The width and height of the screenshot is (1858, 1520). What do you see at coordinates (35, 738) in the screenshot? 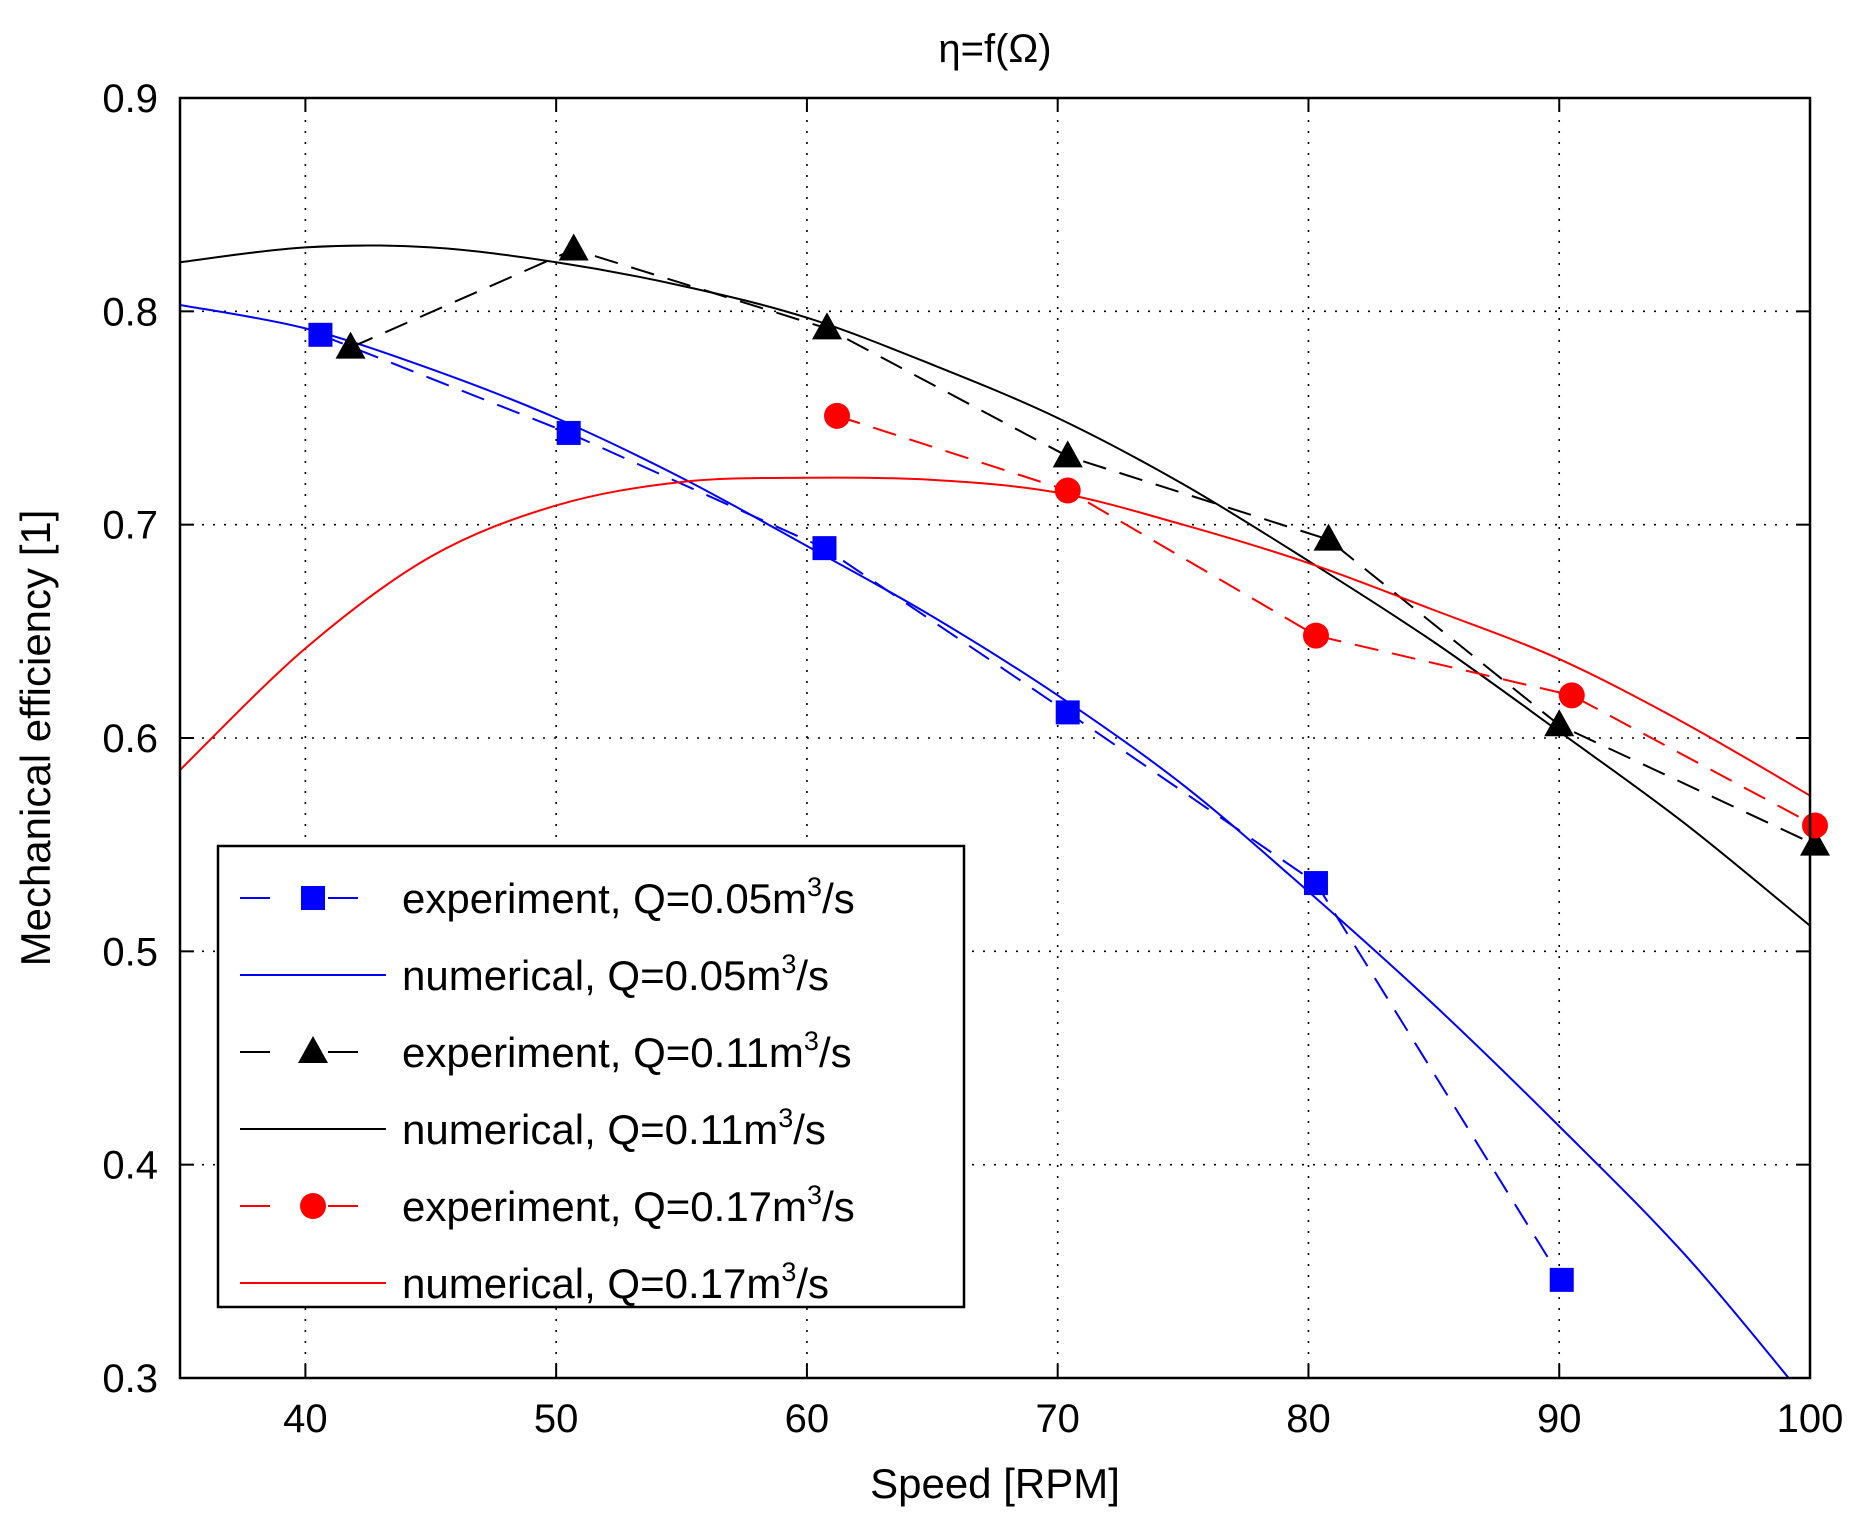
I see `y-axis-title: Mechanical efficiency [1]` at bounding box center [35, 738].